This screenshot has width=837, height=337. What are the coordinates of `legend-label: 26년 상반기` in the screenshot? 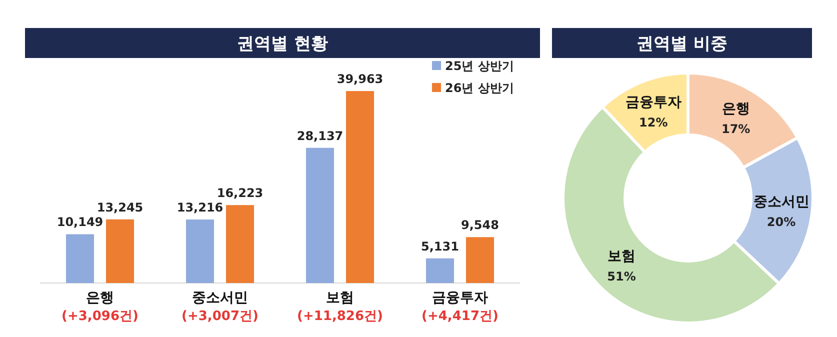 It's located at (479, 88).